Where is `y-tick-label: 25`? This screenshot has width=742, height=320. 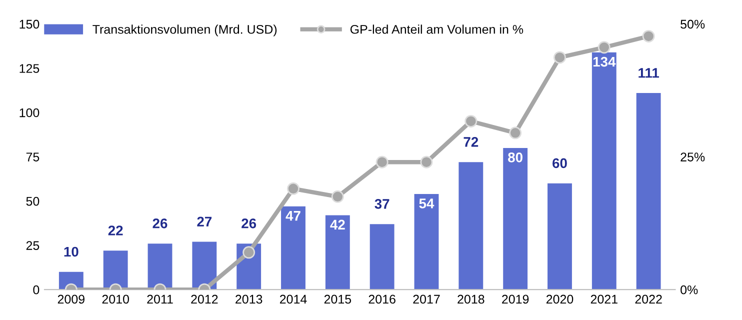 y-tick-label: 25 is located at coordinates (33, 245).